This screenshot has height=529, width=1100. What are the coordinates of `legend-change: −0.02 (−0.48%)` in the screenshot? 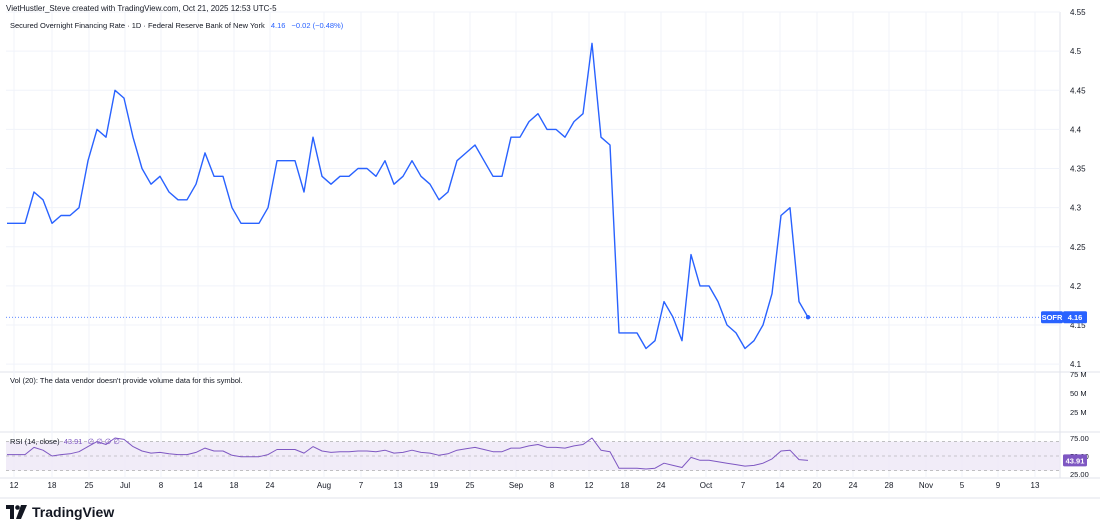 It's located at (317, 25).